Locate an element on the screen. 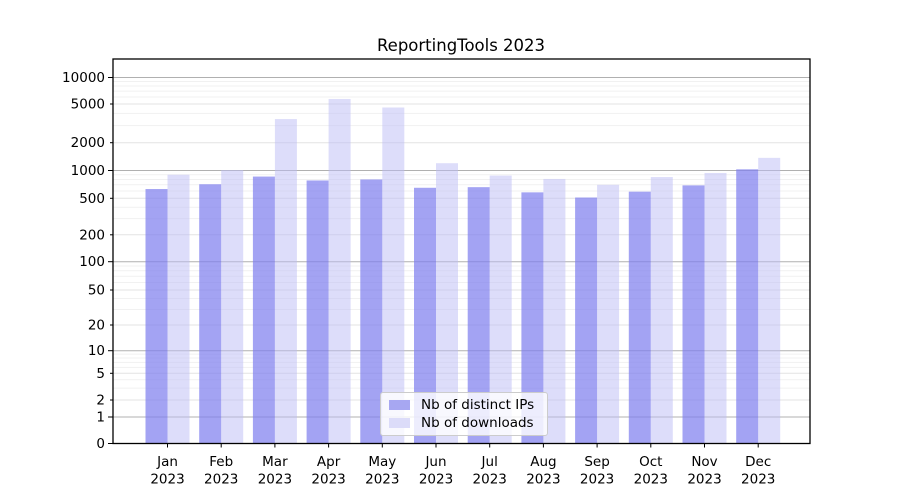 The height and width of the screenshot is (500, 900). x-tick-label: Aug is located at coordinates (543, 462).